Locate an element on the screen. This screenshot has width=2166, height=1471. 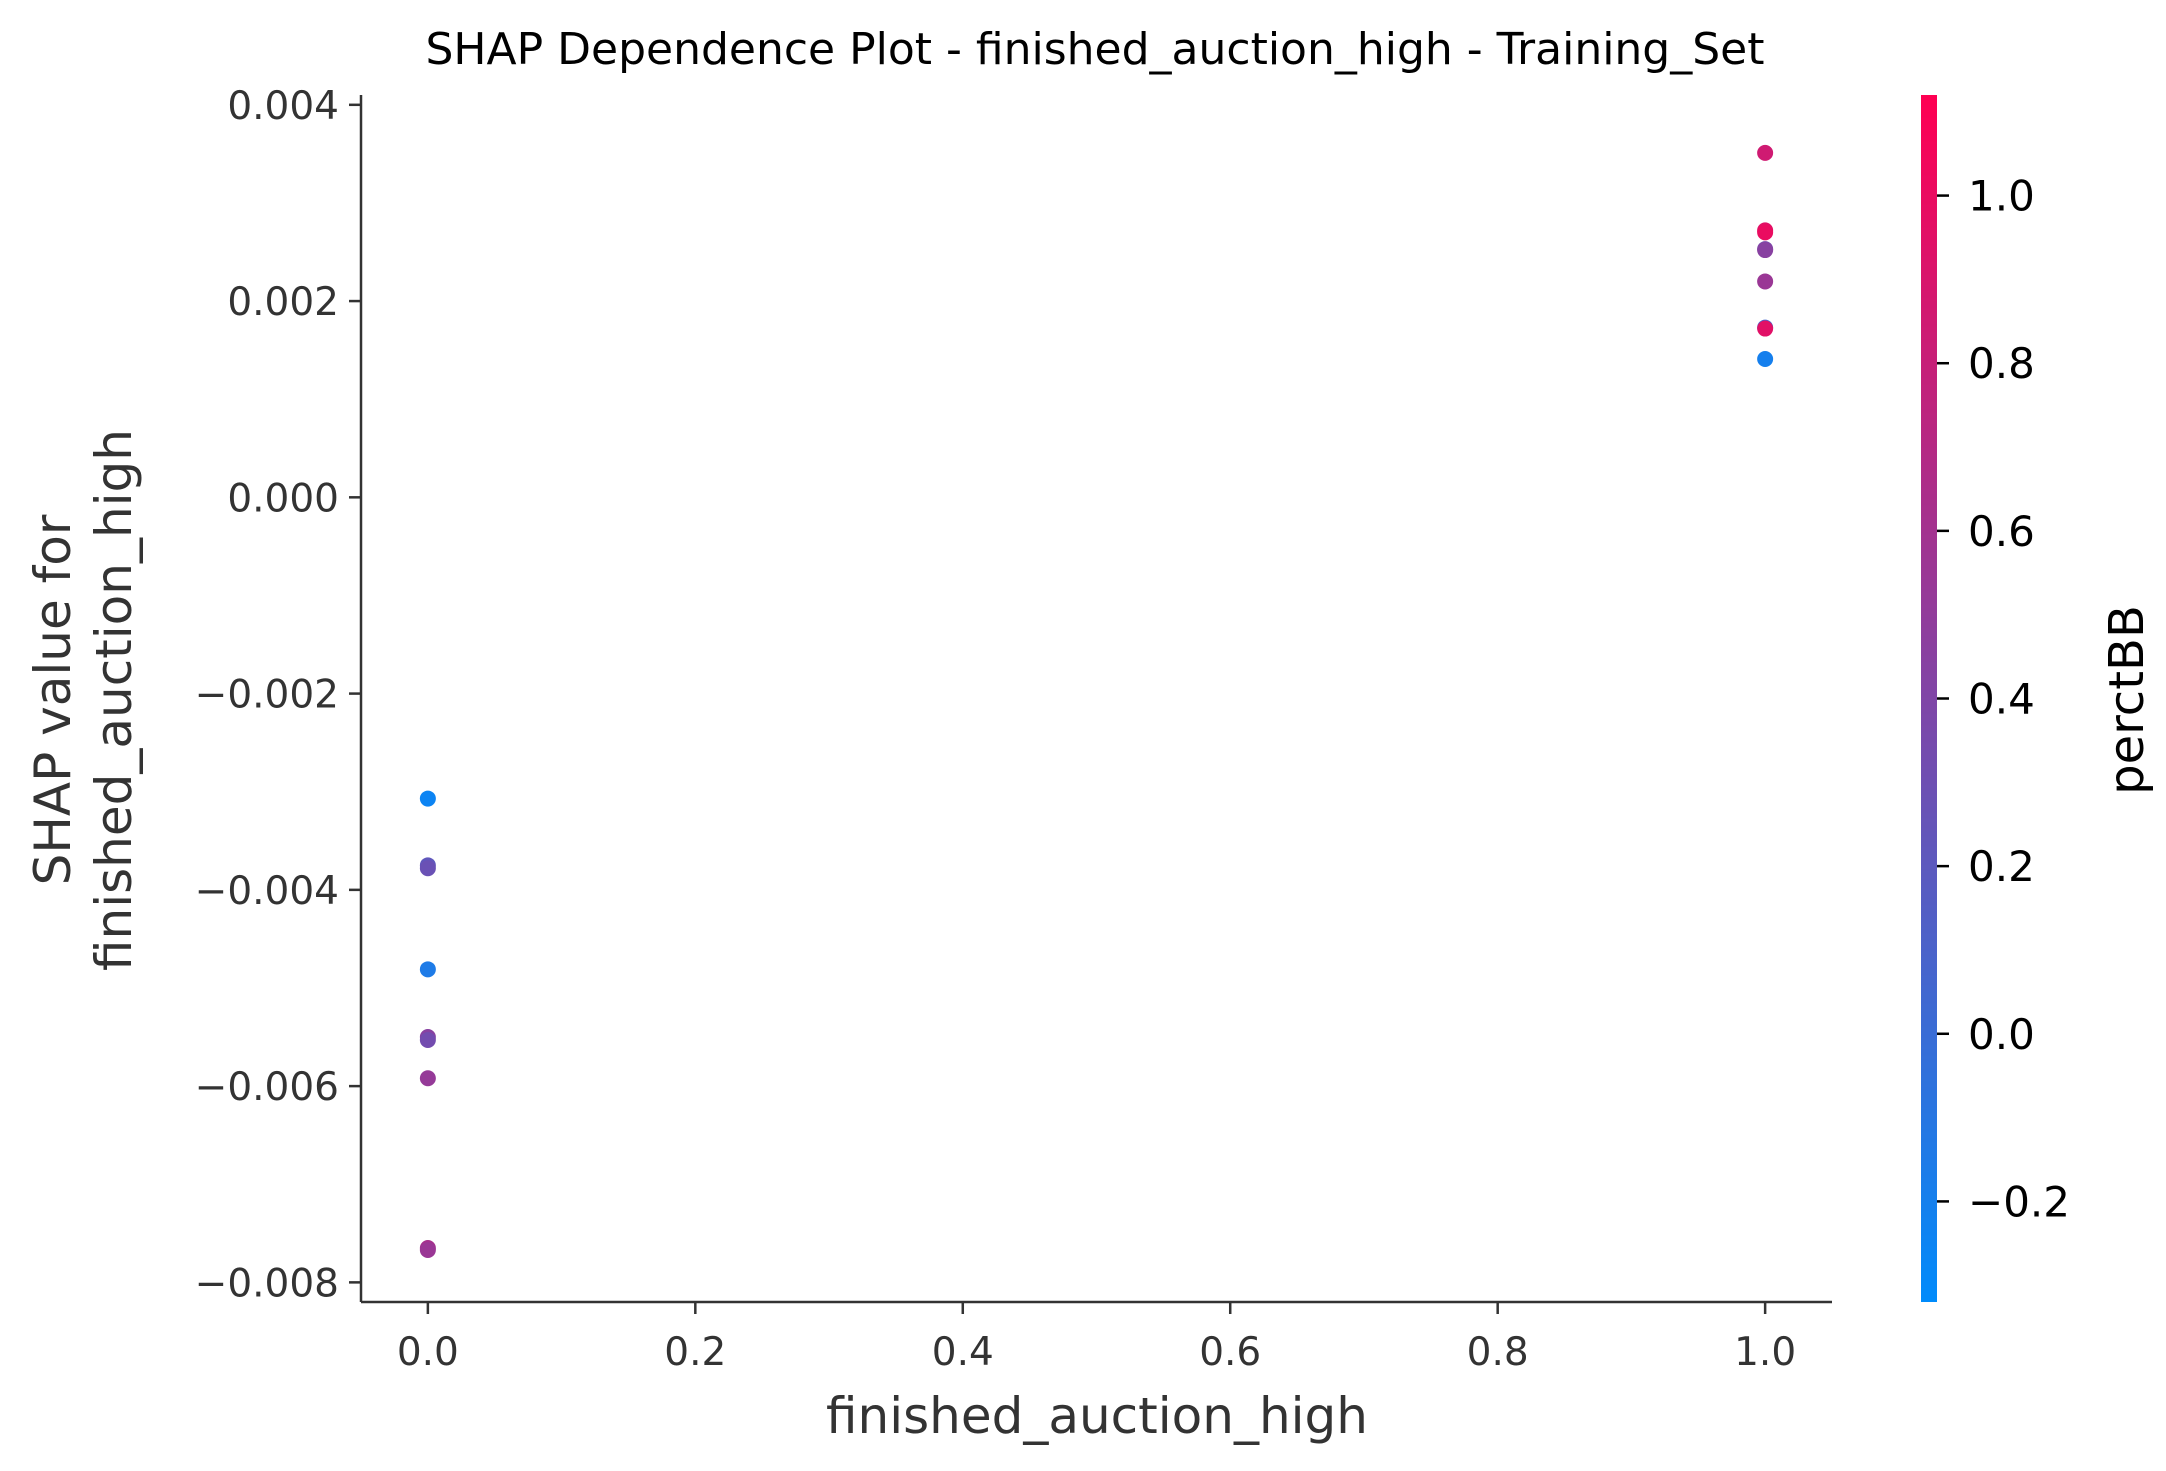
x-tick-label: 0.4 is located at coordinates (963, 1352).